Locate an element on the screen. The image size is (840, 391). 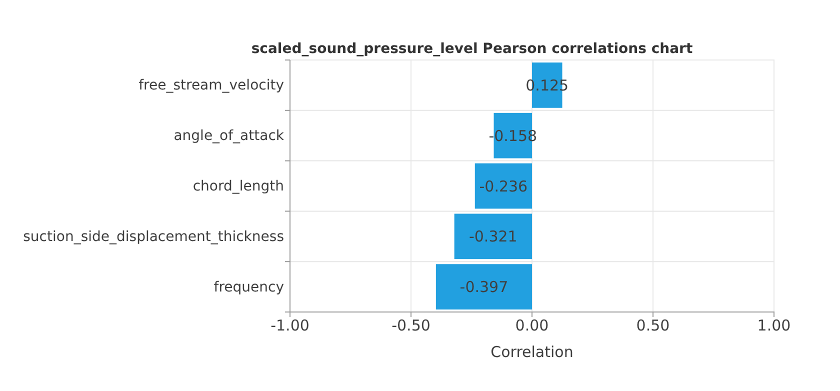
x-tick-label: -0.50 is located at coordinates (411, 325).